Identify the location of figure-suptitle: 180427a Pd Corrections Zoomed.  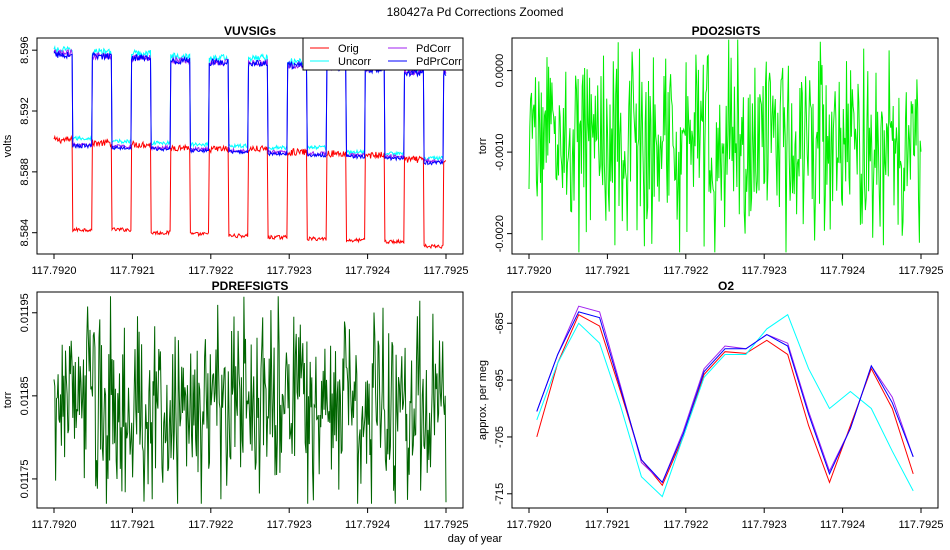
(475, 12).